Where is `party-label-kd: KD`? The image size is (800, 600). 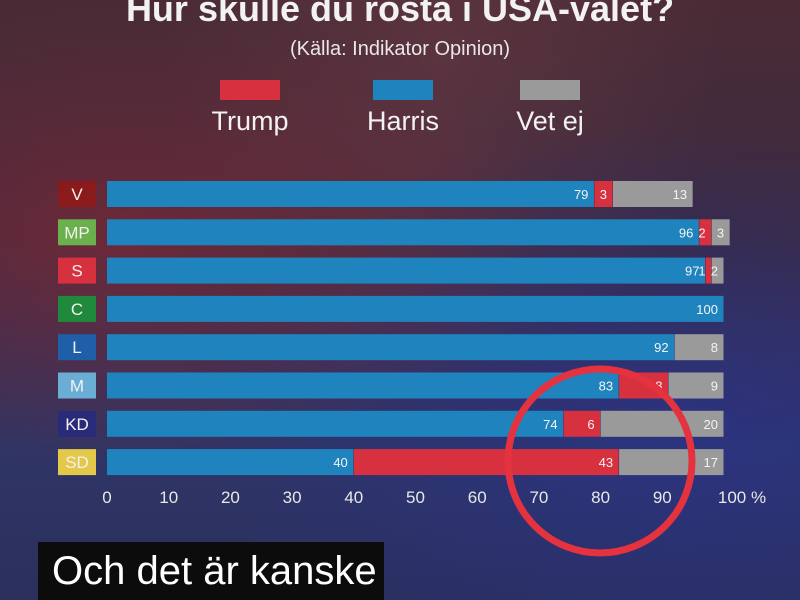 party-label-kd: KD is located at coordinates (77, 424).